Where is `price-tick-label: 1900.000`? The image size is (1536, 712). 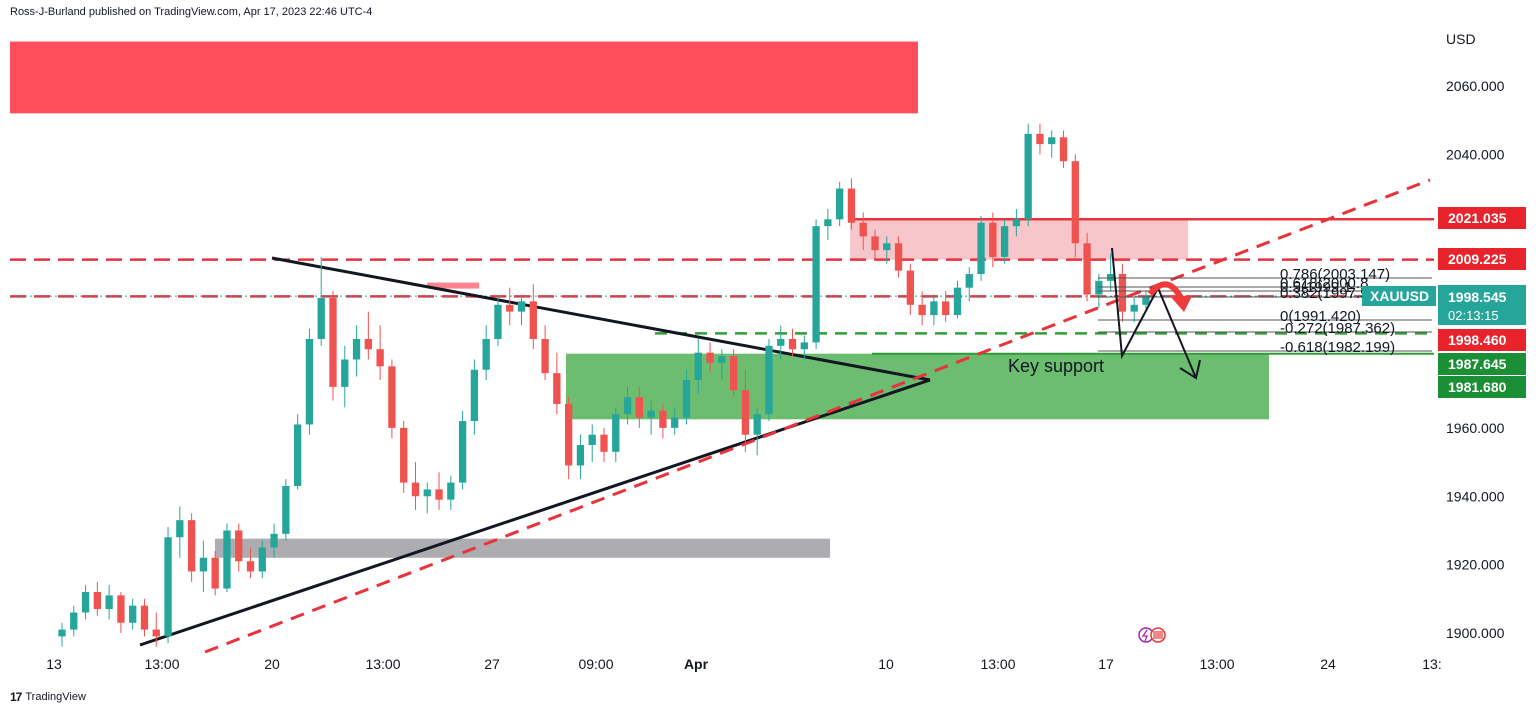
price-tick-label: 1900.000 is located at coordinates (1475, 633).